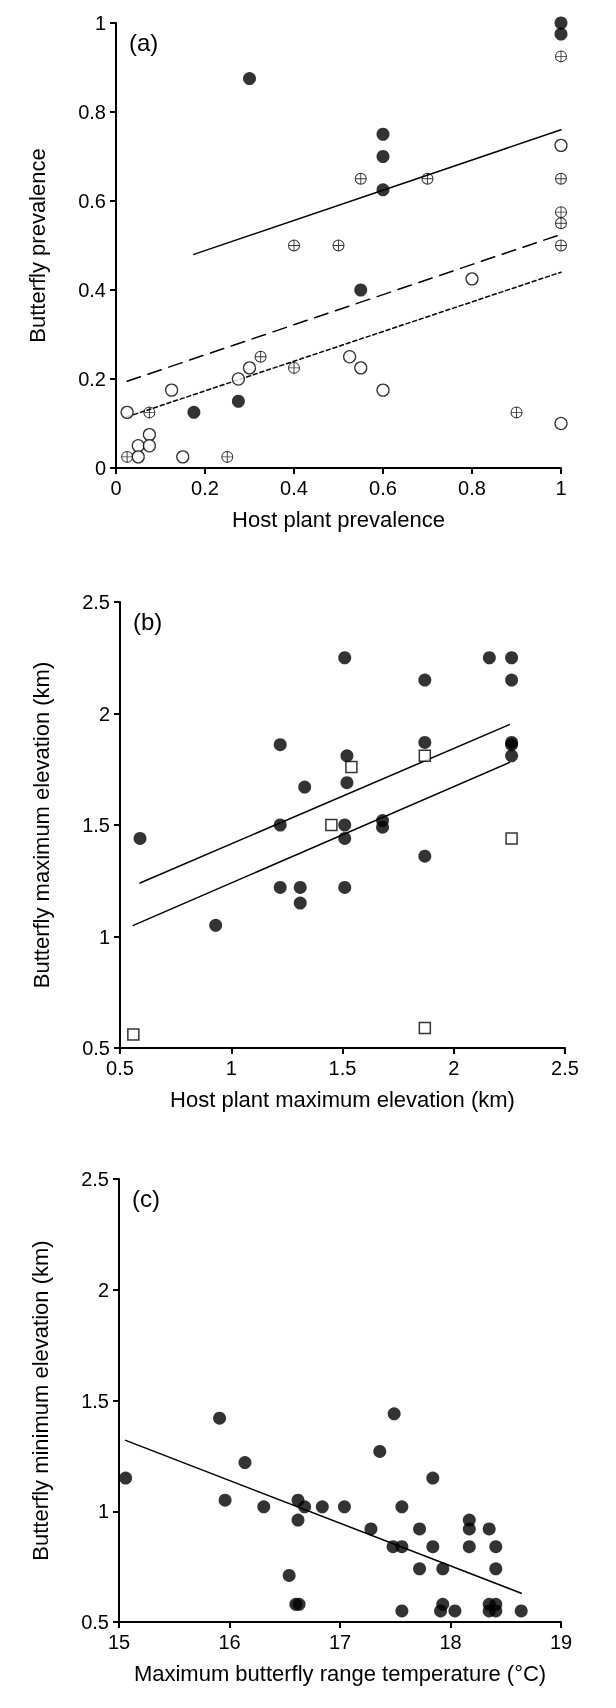 This screenshot has width=616, height=1708. What do you see at coordinates (561, 1642) in the screenshot?
I see `x-tick-label: 19` at bounding box center [561, 1642].